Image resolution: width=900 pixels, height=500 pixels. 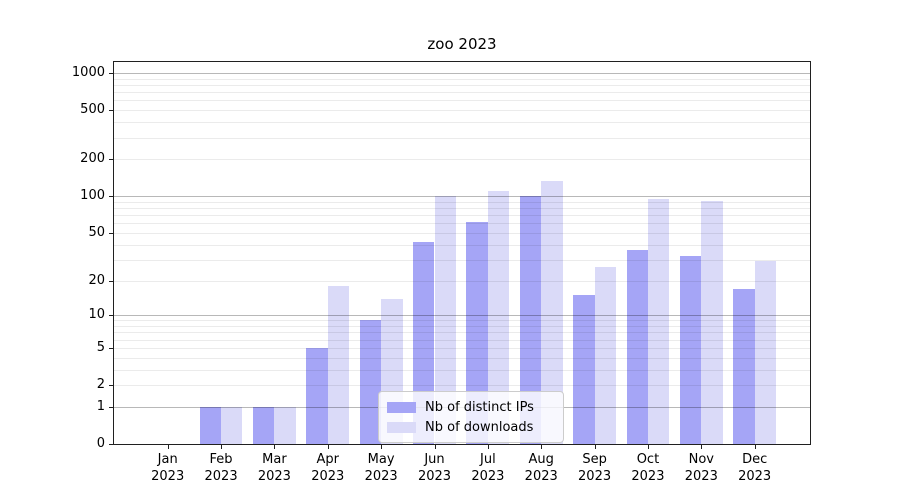 I want to click on bar-downloads-dec, so click(x=765, y=352).